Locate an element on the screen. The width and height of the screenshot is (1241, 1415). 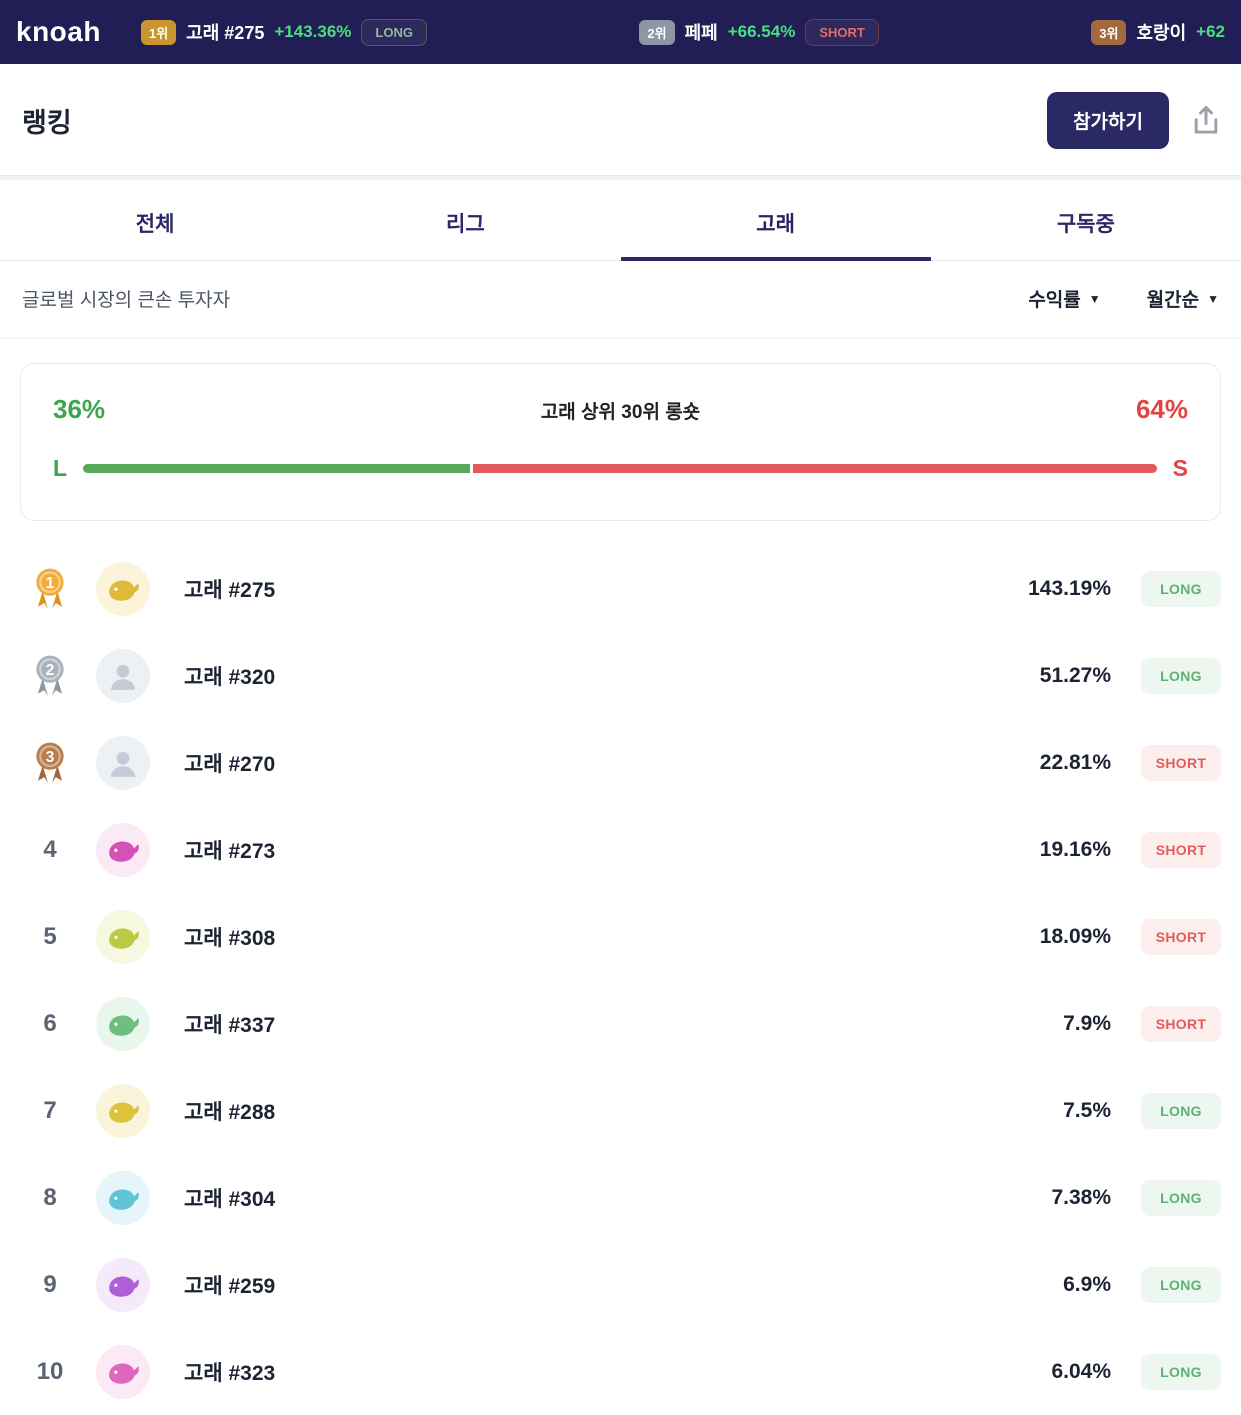
rank-number: 5 is located at coordinates (50, 936).